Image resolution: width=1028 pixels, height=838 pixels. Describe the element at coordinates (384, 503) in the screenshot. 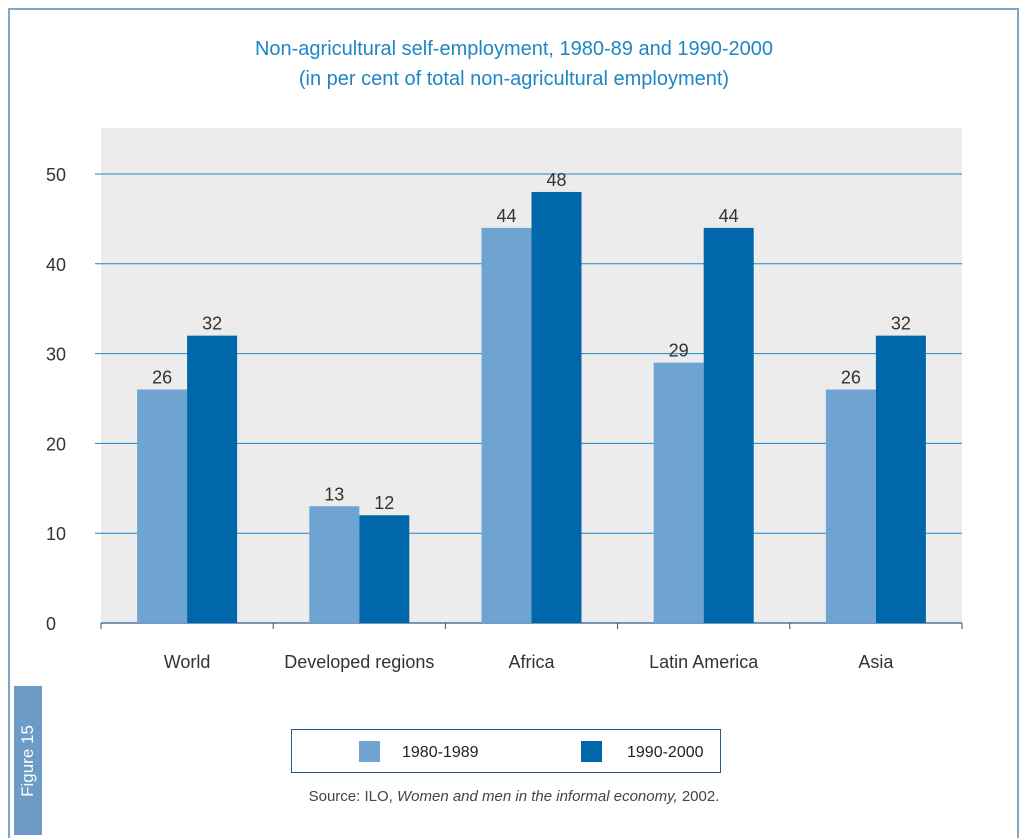

I see `data-label-developed-regions-series-2: 12` at that location.